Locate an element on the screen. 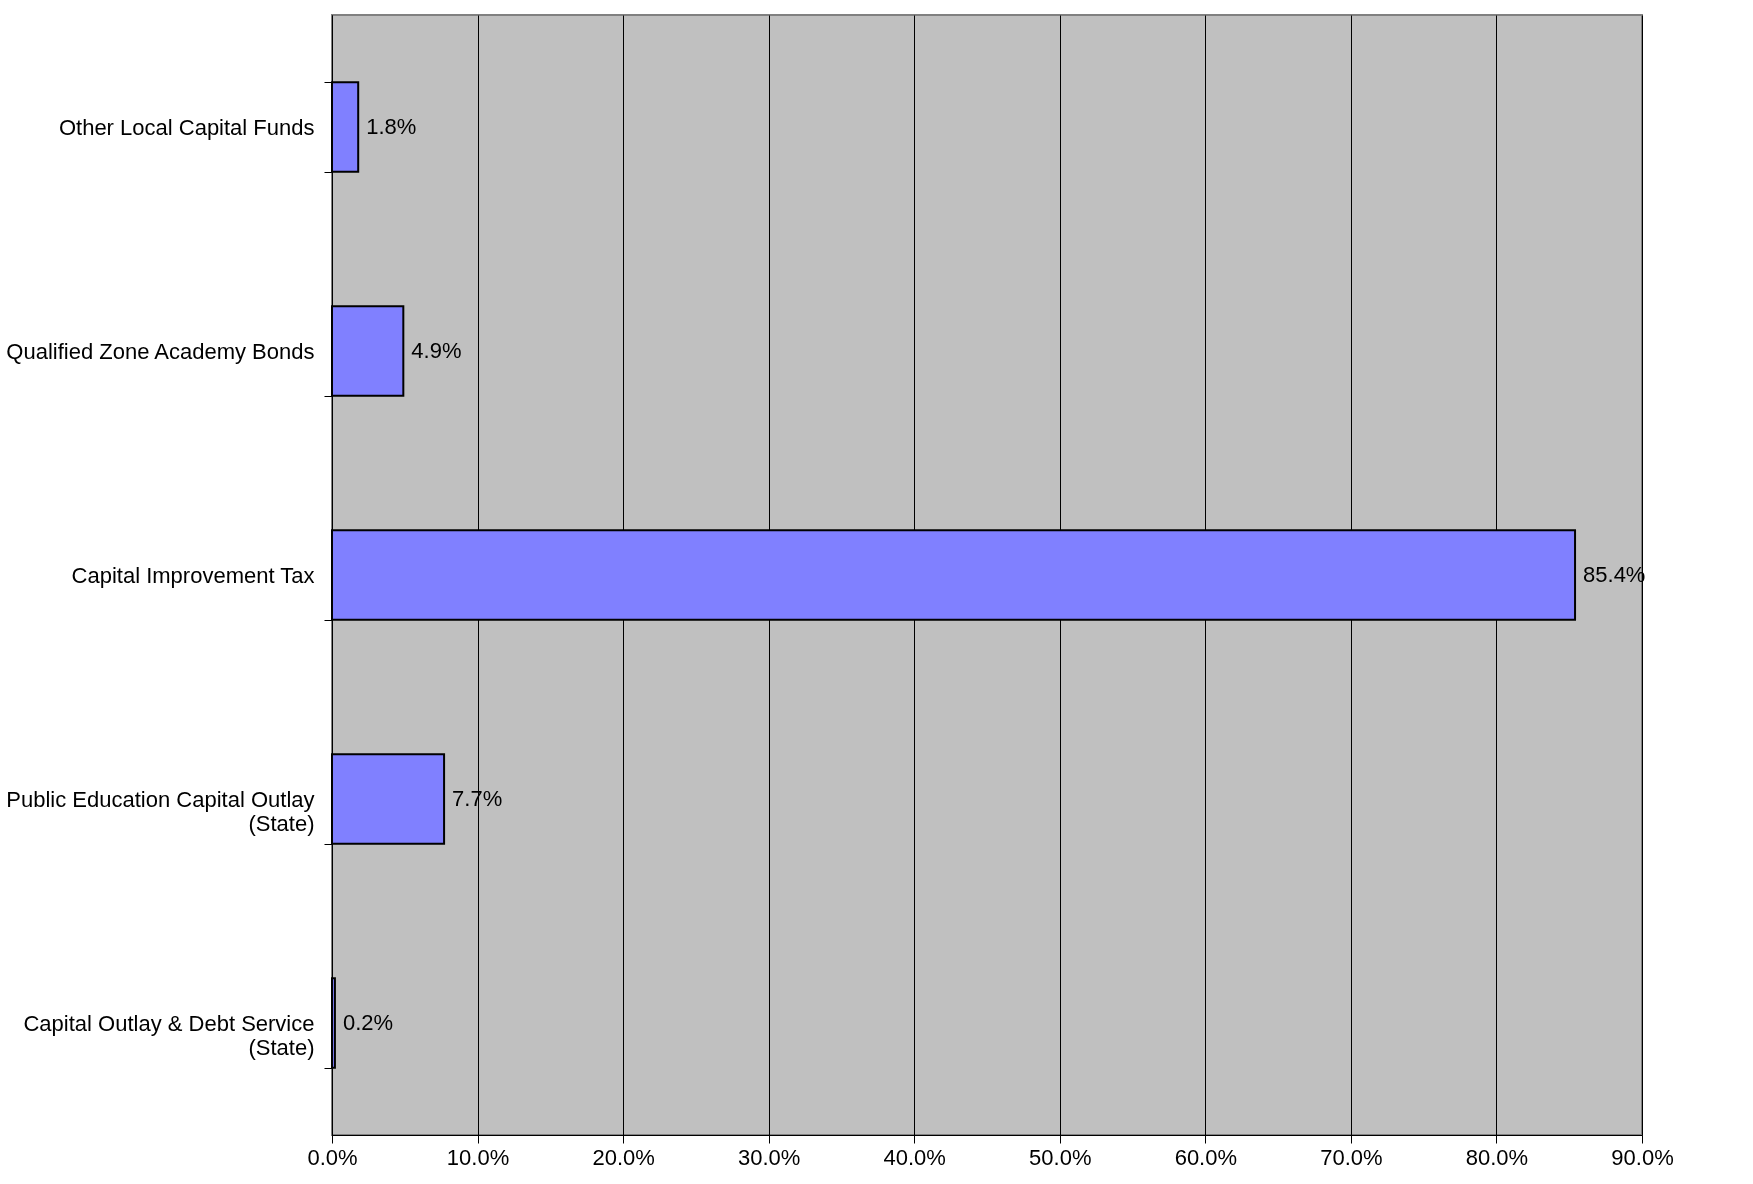  x-tick-label: 40.0% is located at coordinates (914, 1157).